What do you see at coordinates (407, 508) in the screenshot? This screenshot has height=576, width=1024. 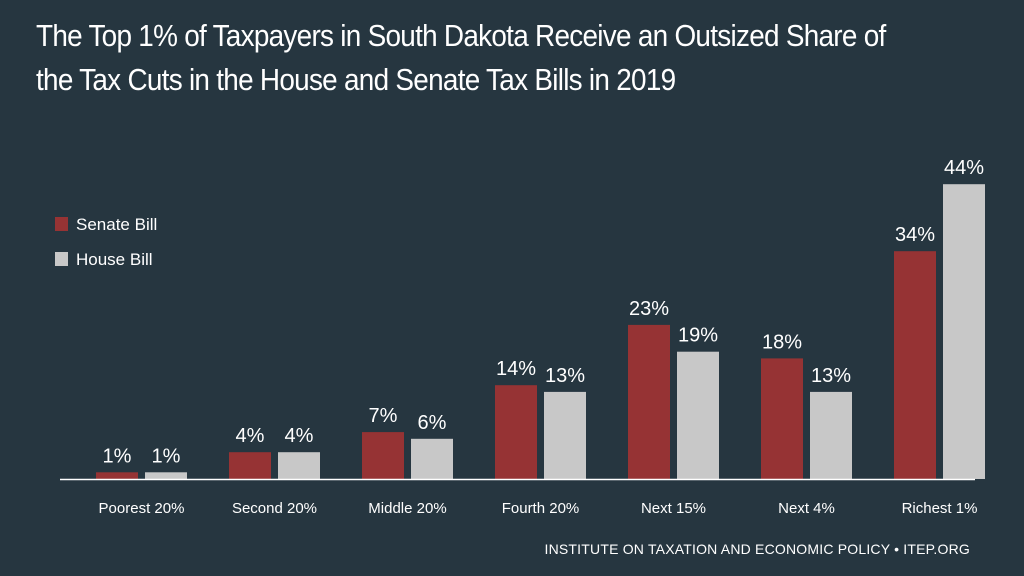 I see `category-label-middle-20: Middle 20%` at bounding box center [407, 508].